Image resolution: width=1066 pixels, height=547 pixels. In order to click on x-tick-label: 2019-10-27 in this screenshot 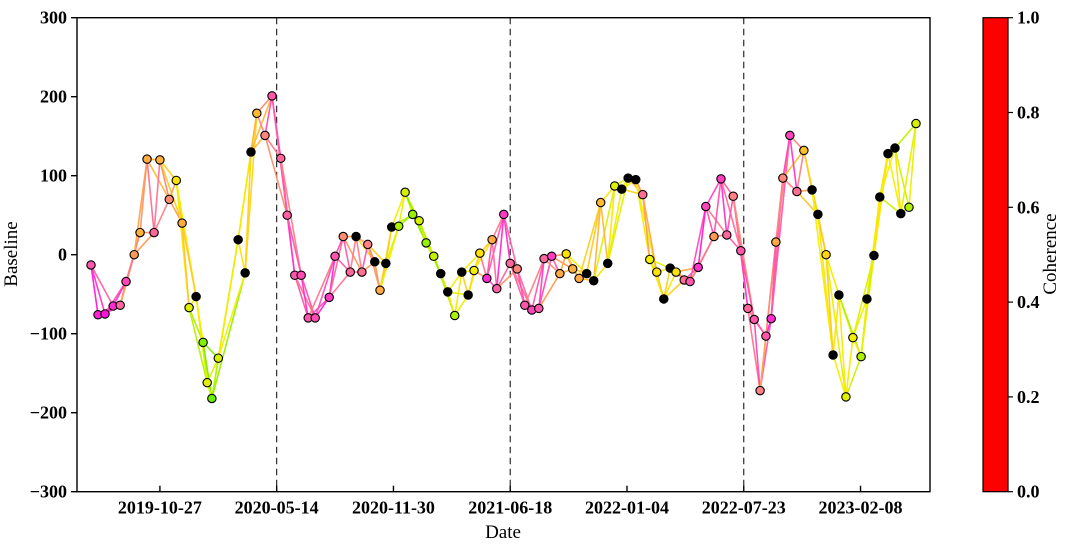, I will do `click(160, 508)`.